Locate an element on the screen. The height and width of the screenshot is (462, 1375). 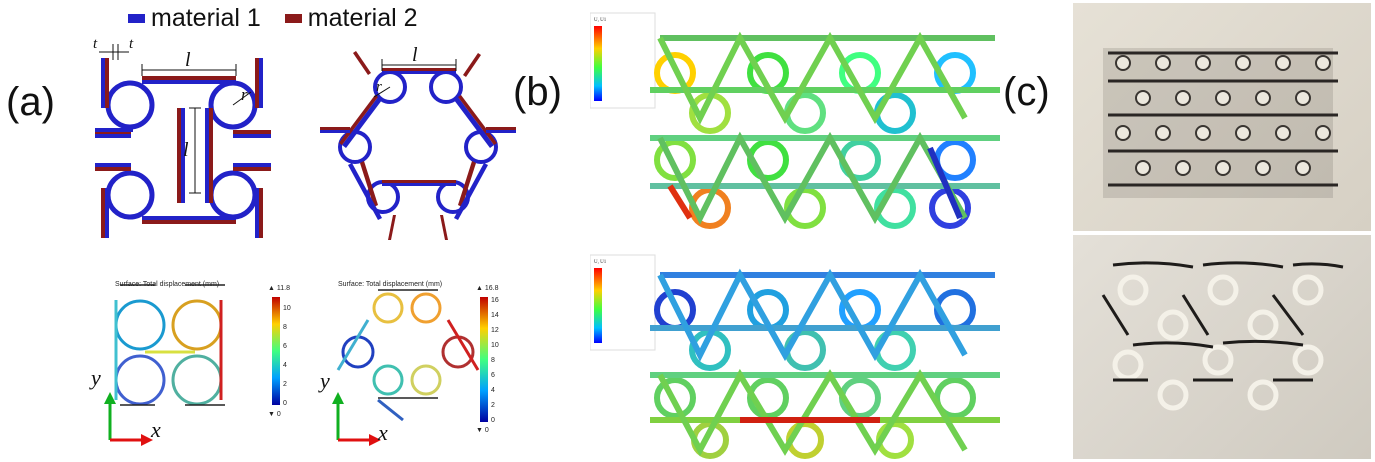
plot-right-tick: 16 is located at coordinates (495, 300).